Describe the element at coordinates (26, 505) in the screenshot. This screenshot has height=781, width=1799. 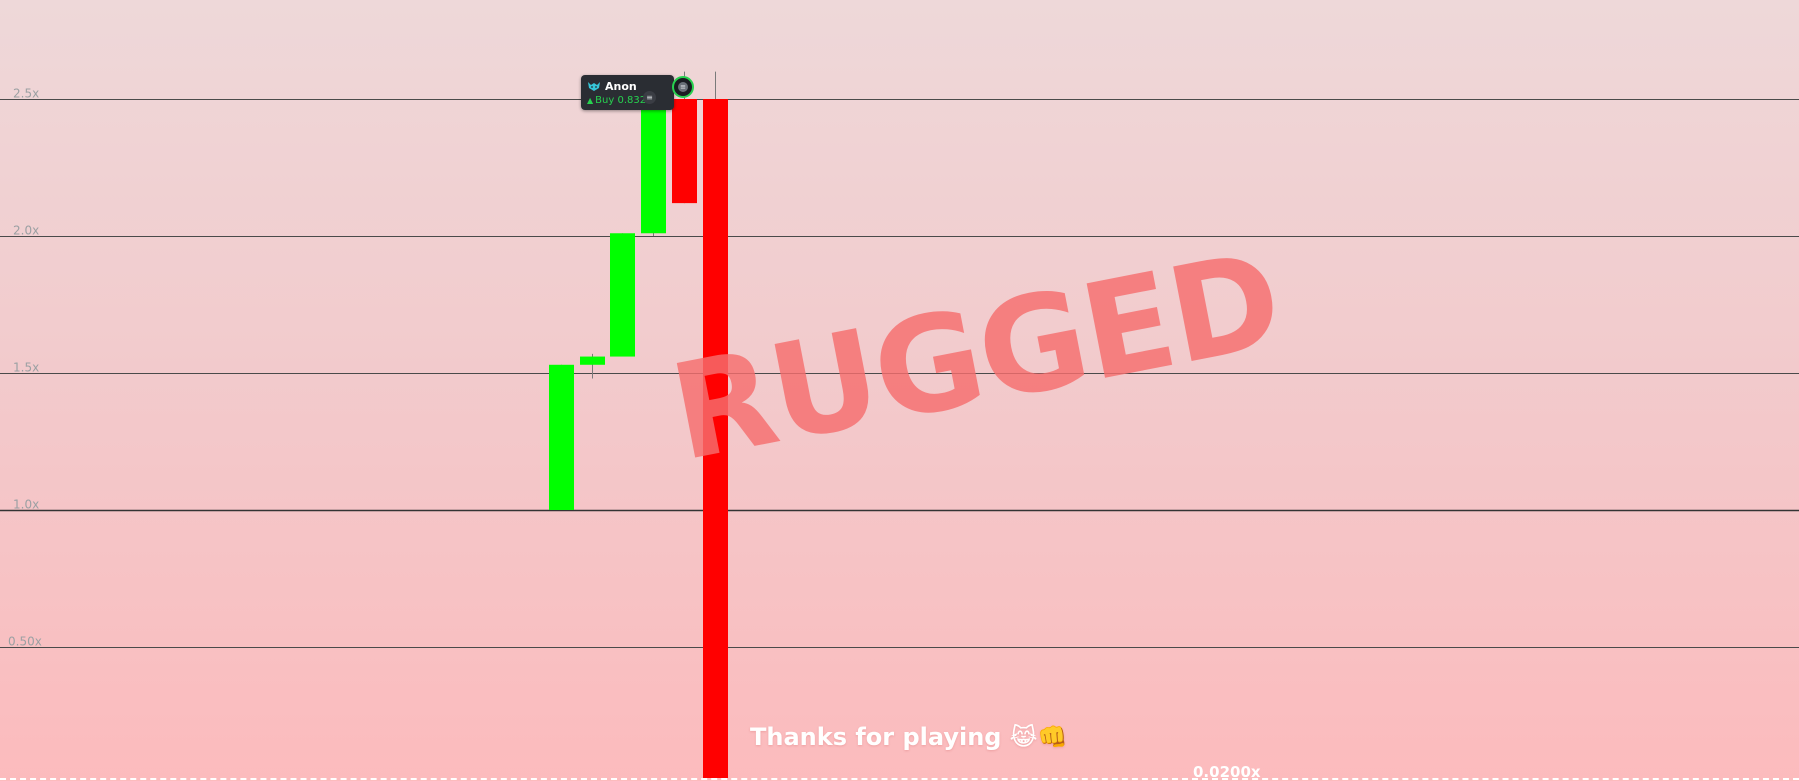
I see `y-tick-label: 1.0x` at that location.